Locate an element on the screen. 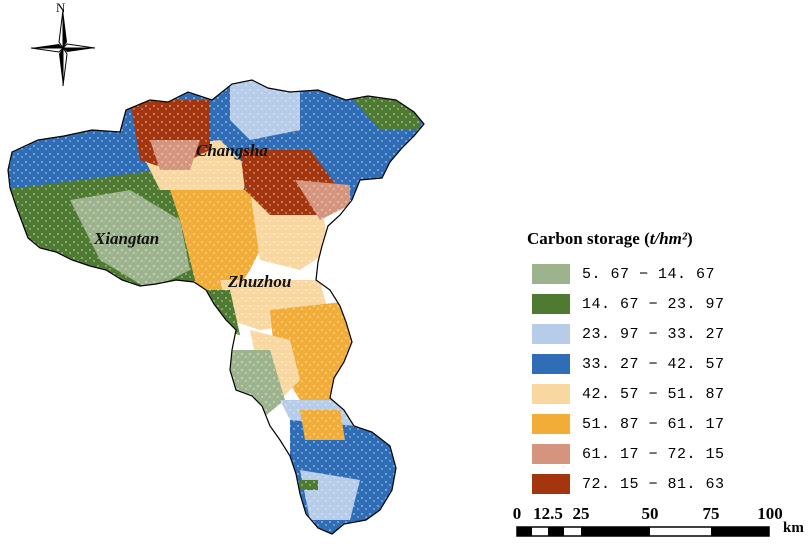 Image resolution: width=809 pixels, height=548 pixels. legend-item: 72. 15 − 81. 63 is located at coordinates (628, 484).